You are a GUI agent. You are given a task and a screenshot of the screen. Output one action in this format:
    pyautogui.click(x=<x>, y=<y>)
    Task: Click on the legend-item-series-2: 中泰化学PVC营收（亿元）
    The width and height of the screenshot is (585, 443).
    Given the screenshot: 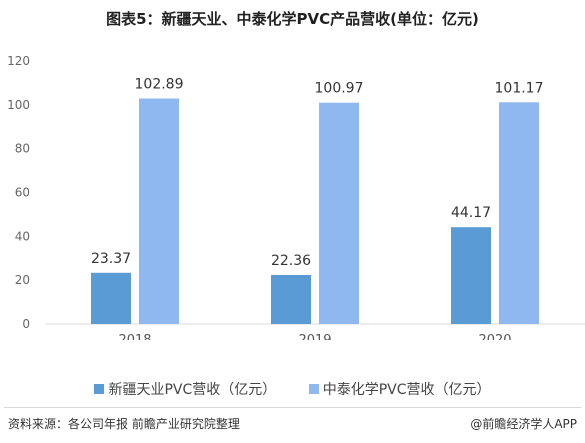 What is the action you would take?
    pyautogui.click(x=399, y=389)
    